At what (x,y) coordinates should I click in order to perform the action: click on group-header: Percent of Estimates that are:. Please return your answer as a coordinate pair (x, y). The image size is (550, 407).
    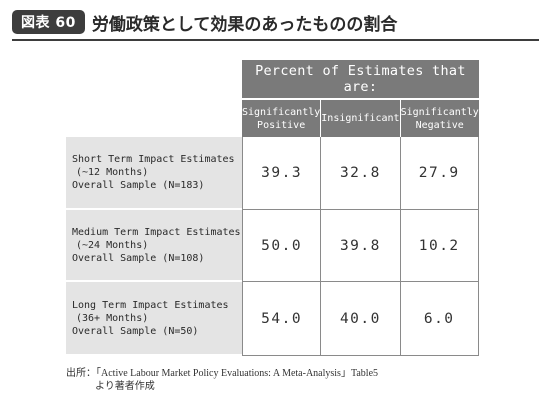
    Looking at the image, I should click on (360, 79).